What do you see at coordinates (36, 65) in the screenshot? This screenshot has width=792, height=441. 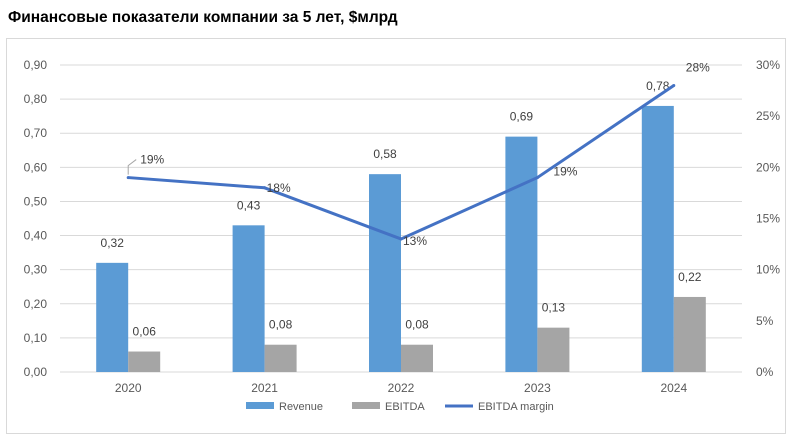 I see `y-tick-label: 0,90` at bounding box center [36, 65].